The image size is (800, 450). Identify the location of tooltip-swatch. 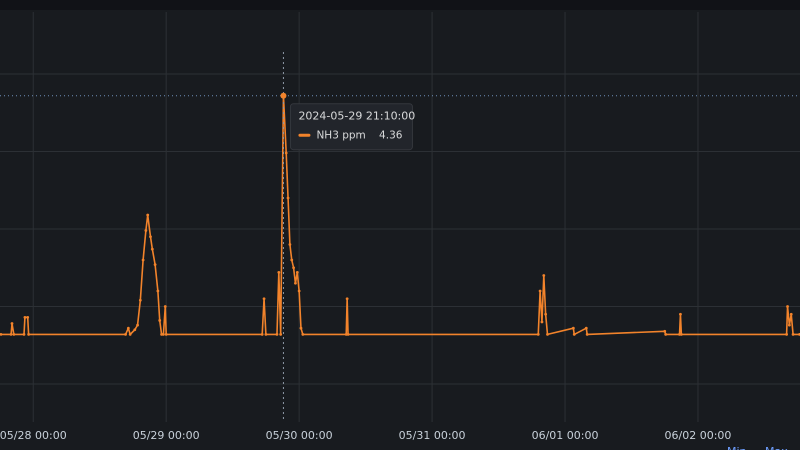
(304, 135).